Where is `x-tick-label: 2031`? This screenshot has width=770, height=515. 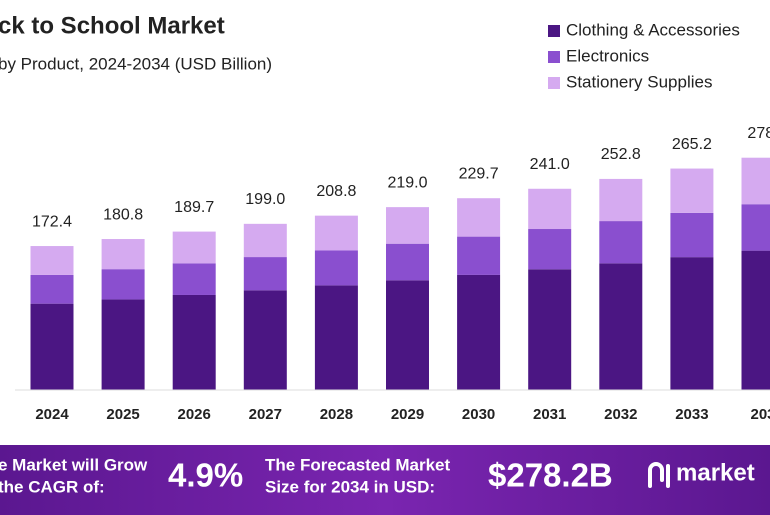 x-tick-label: 2031 is located at coordinates (549, 414).